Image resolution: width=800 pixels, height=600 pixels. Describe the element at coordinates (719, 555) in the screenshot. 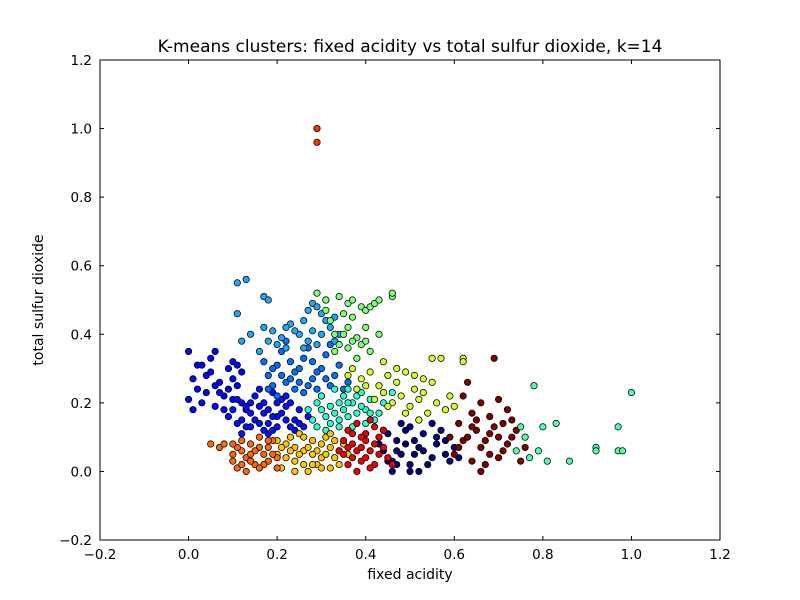

I see `x-tick-label-7: 1.2` at that location.